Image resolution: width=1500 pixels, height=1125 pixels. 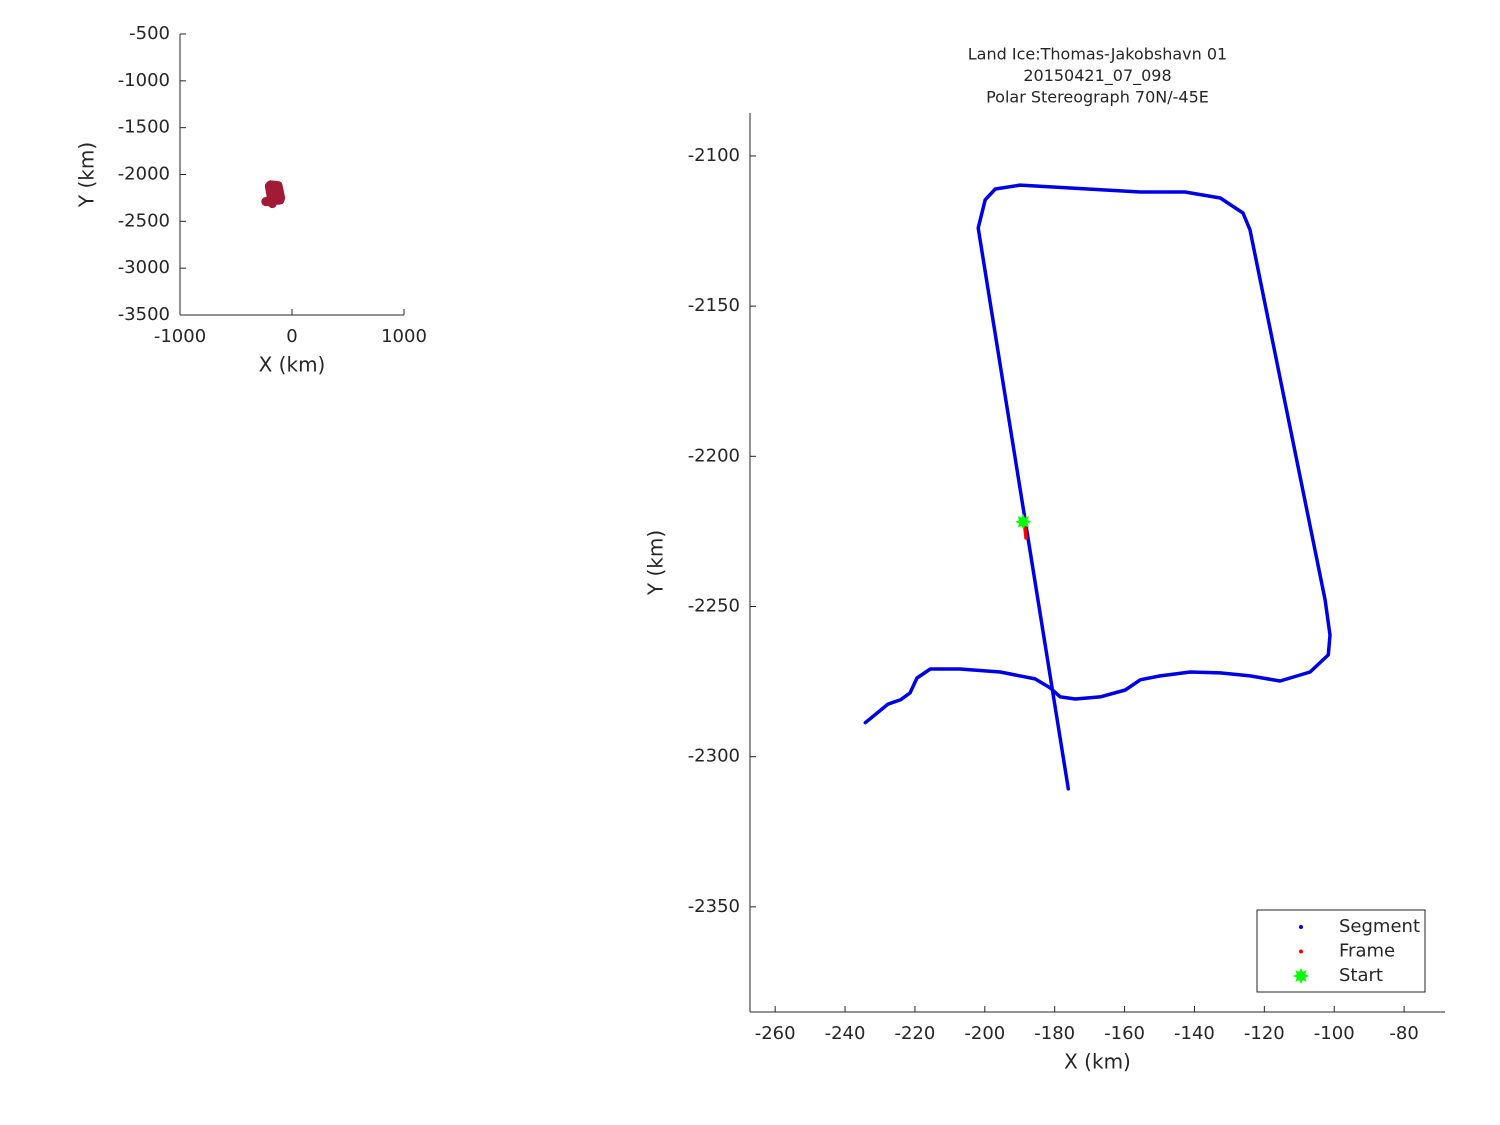 I want to click on x-tick-label: -80, so click(x=1403, y=1033).